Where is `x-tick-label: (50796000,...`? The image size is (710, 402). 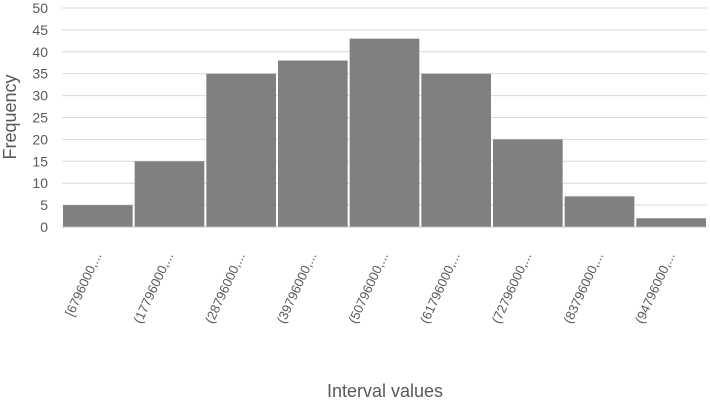 x-tick-label: (50796000,... is located at coordinates (368, 288).